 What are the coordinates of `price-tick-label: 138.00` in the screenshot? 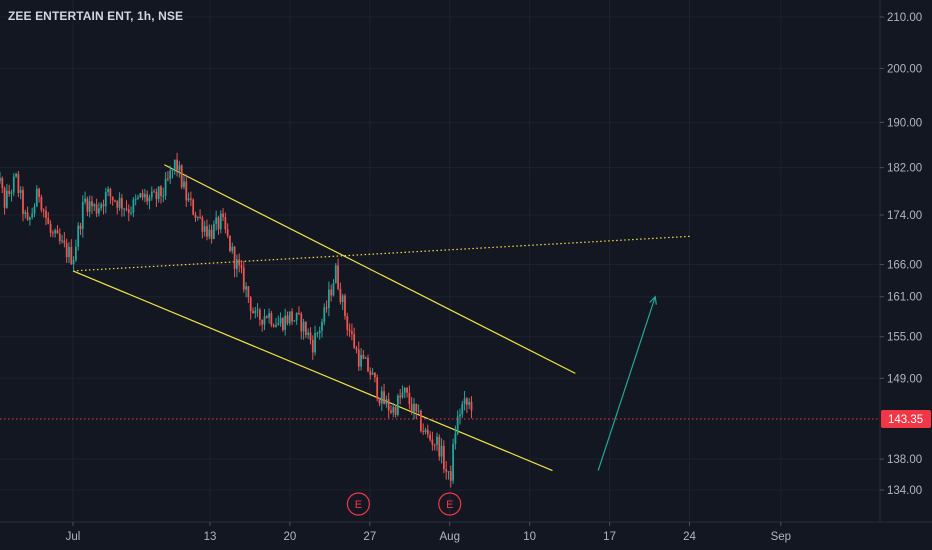 It's located at (904, 460).